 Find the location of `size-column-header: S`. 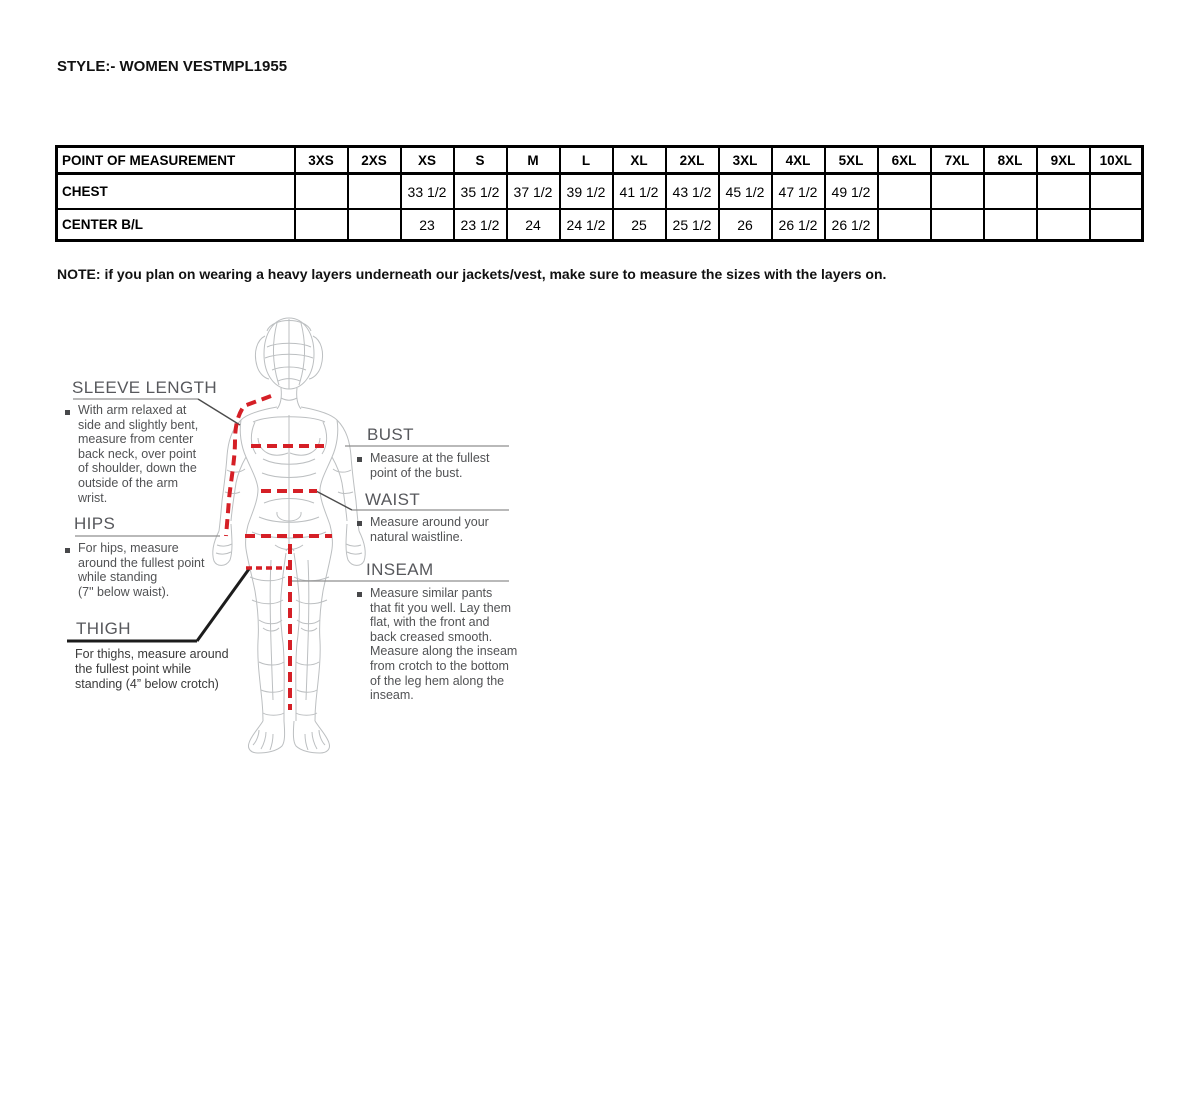

size-column-header: S is located at coordinates (480, 160).